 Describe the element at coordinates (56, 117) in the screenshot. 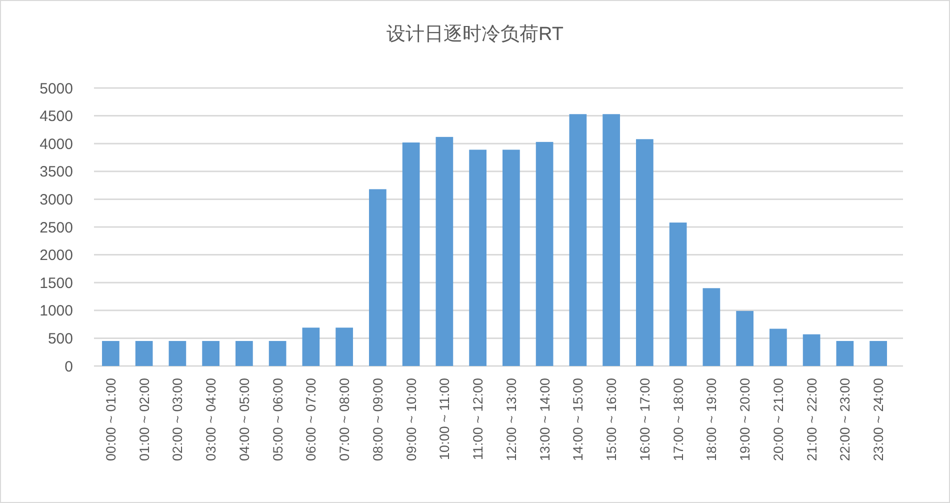

I see `y-tick-label: 4500` at that location.